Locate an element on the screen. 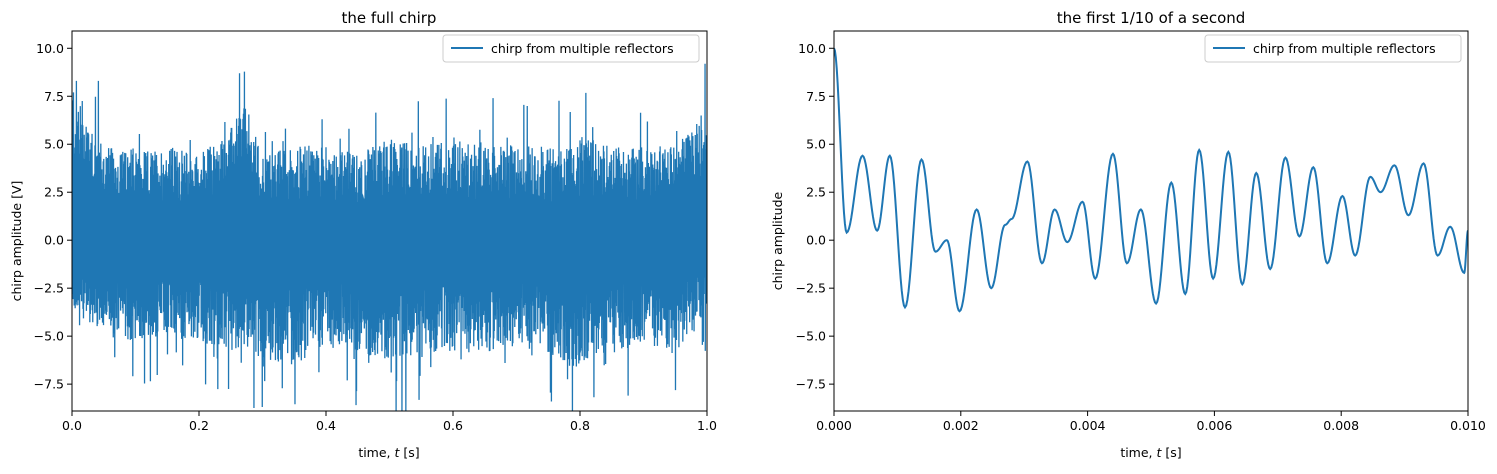 This screenshot has width=1497, height=474. y-axis-label: chirp amplitude is located at coordinates (777, 240).